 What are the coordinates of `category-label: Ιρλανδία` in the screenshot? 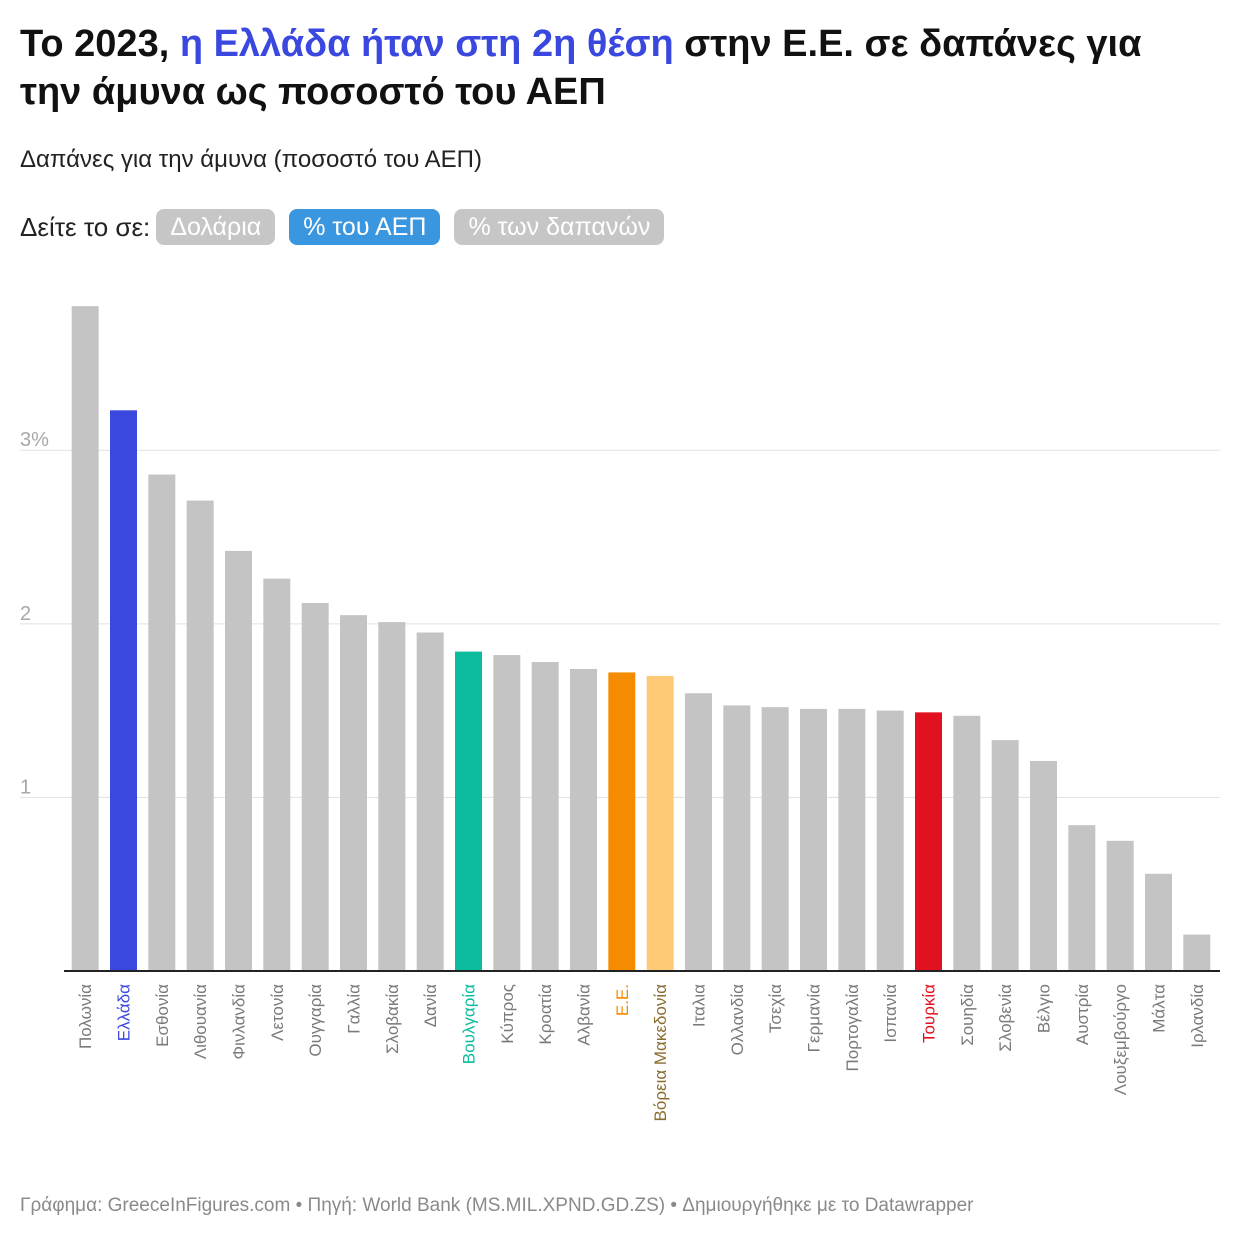 It's located at (1197, 1016).